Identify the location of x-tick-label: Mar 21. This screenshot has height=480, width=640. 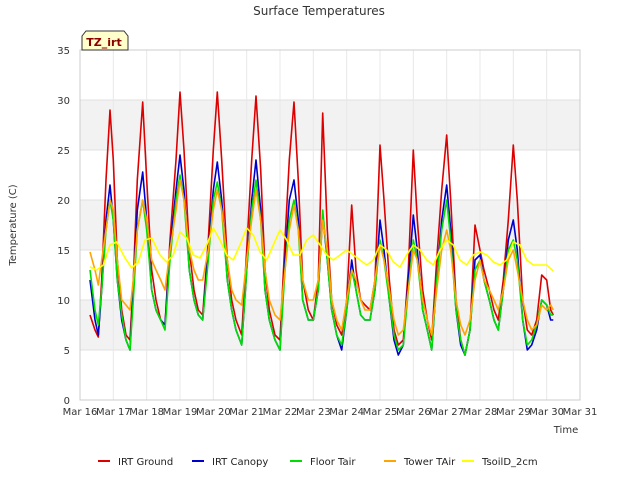
(246, 412).